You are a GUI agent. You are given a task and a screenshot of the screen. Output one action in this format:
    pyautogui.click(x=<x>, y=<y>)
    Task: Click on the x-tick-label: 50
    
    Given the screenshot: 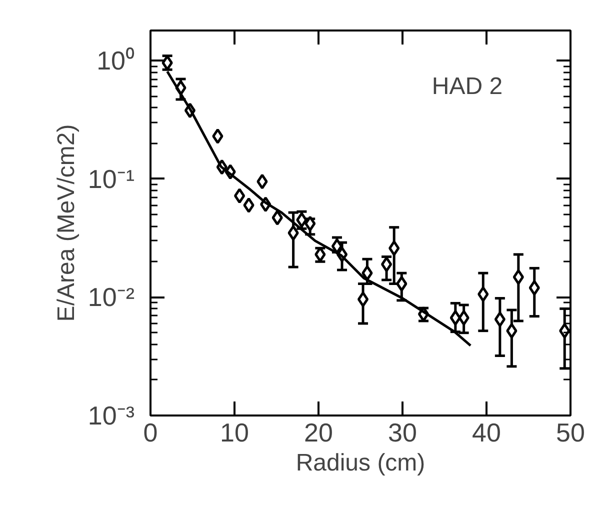 What is the action you would take?
    pyautogui.click(x=570, y=433)
    